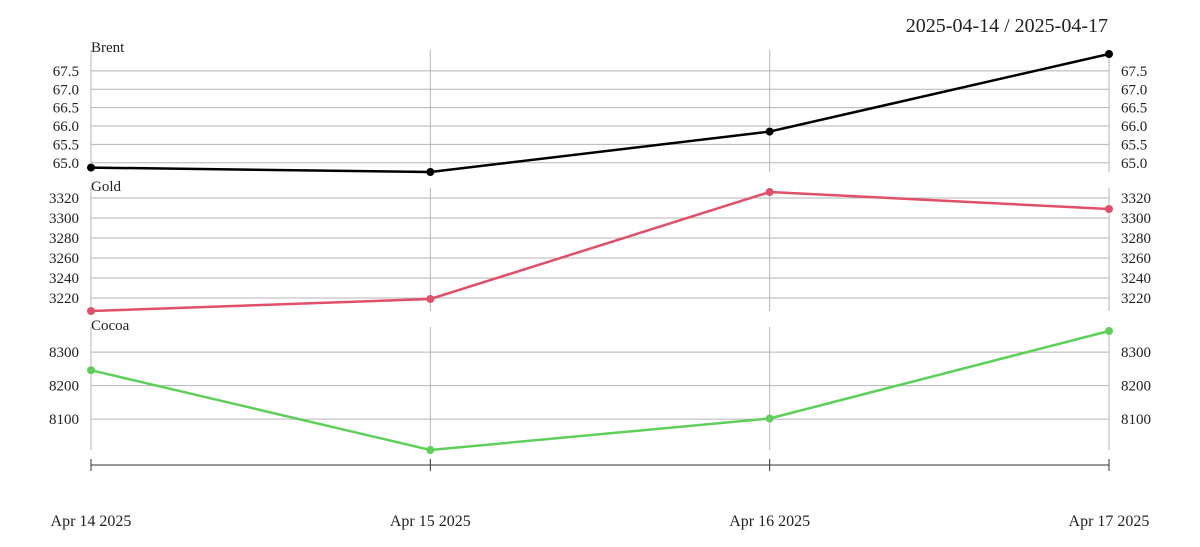 The image size is (1200, 547). Describe the element at coordinates (64, 239) in the screenshot. I see `gold-ytick-label-left: 3280` at that location.